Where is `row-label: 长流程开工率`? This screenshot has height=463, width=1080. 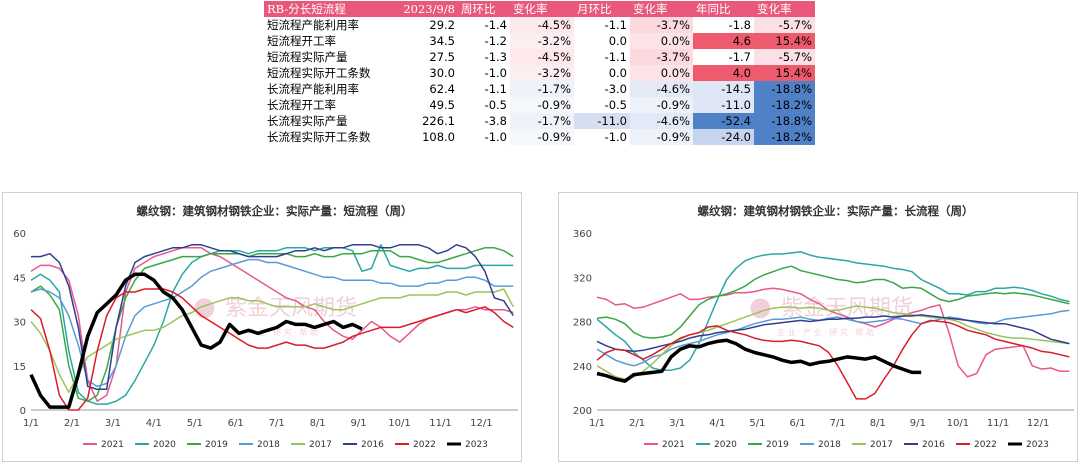 row-label: 长流程开工率 is located at coordinates (301, 104).